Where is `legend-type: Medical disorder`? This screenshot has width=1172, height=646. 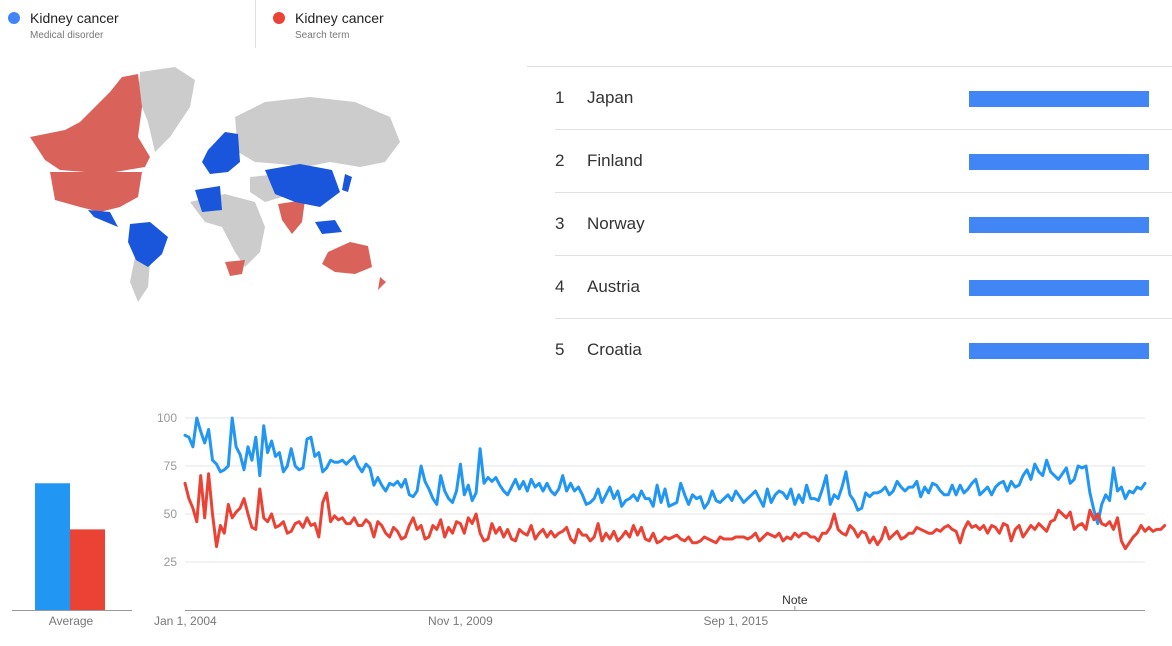
legend-type: Medical disorder is located at coordinates (67, 35).